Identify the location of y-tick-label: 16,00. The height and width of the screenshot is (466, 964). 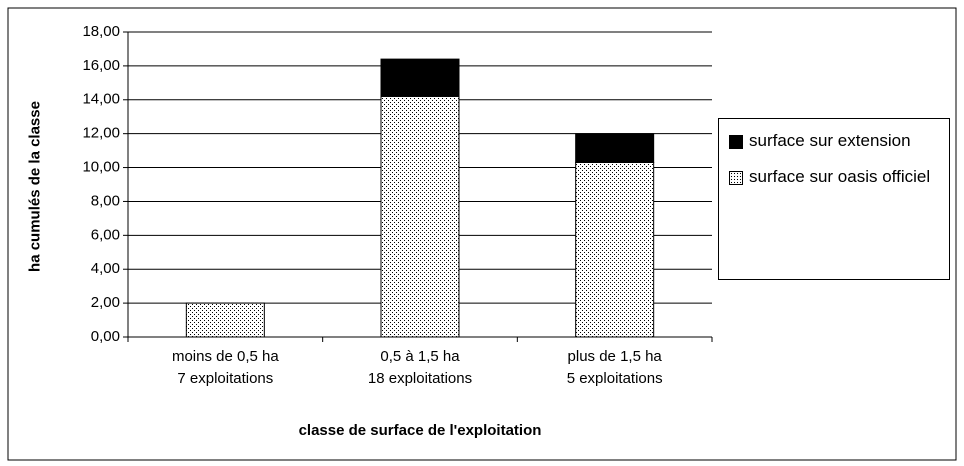
(101, 65).